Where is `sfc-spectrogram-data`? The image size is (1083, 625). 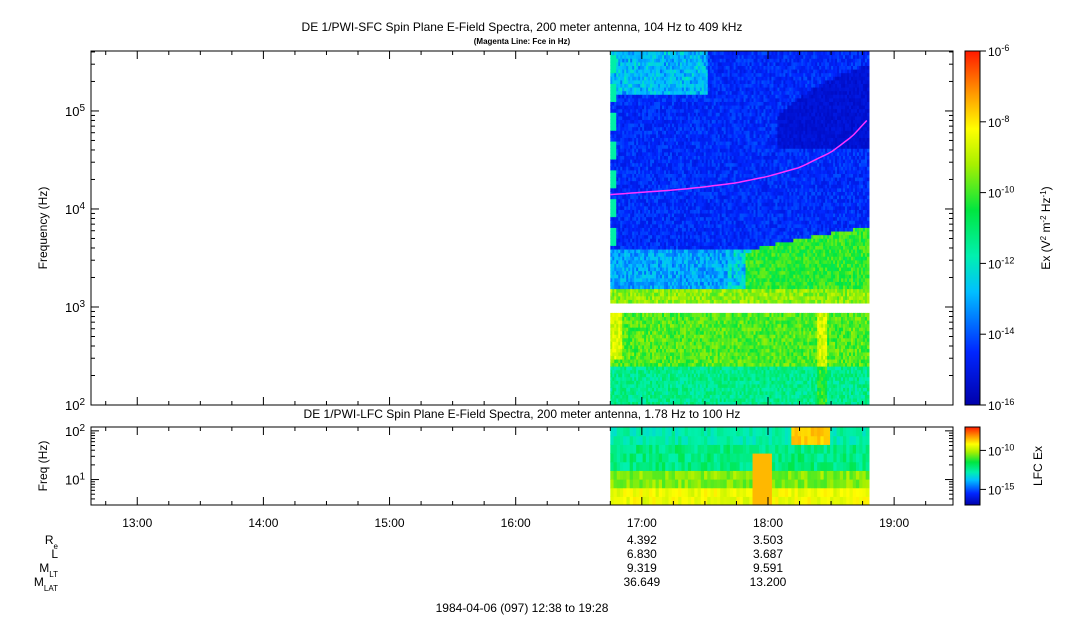 sfc-spectrogram-data is located at coordinates (739, 228).